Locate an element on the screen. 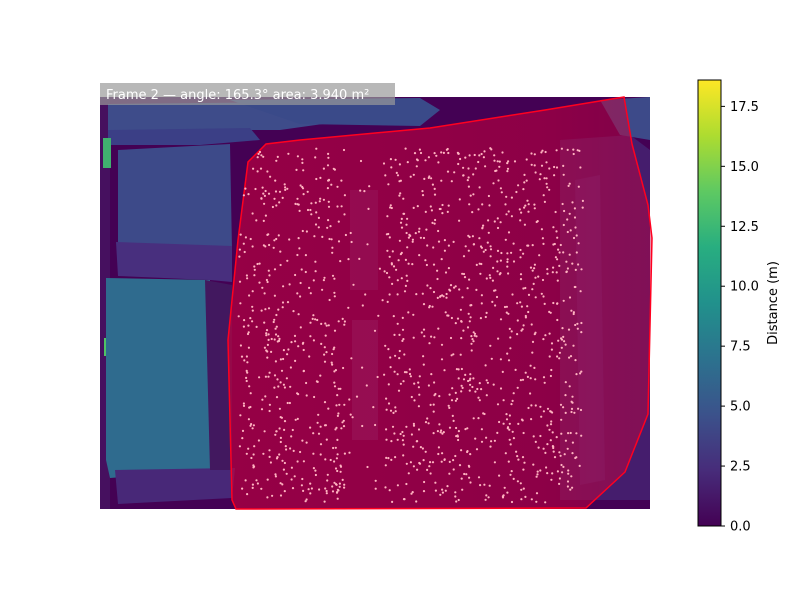 The width and height of the screenshot is (800, 600). heatmap-region is located at coordinates (175, 486).